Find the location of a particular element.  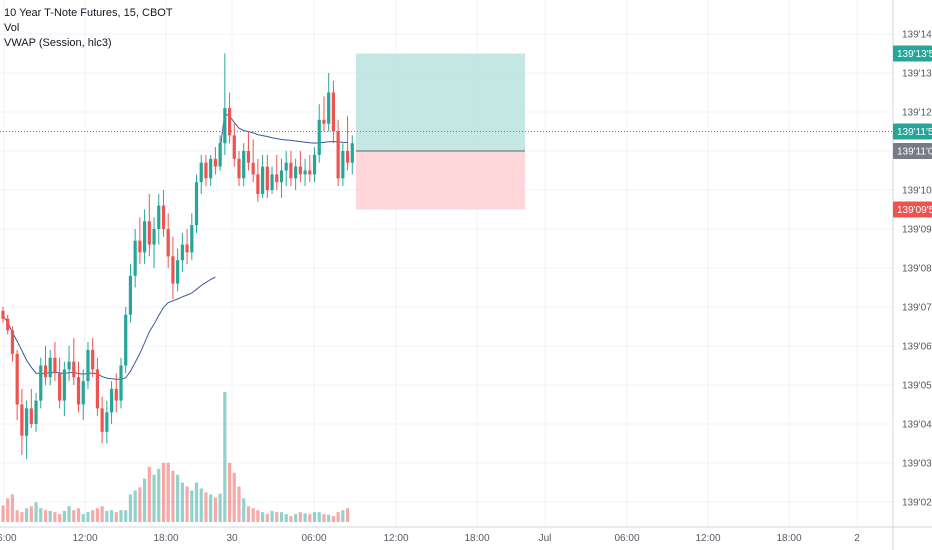

price-tags: 139'13'5 139'11'5 139'11'0 139'09'5 is located at coordinates (912, 131).